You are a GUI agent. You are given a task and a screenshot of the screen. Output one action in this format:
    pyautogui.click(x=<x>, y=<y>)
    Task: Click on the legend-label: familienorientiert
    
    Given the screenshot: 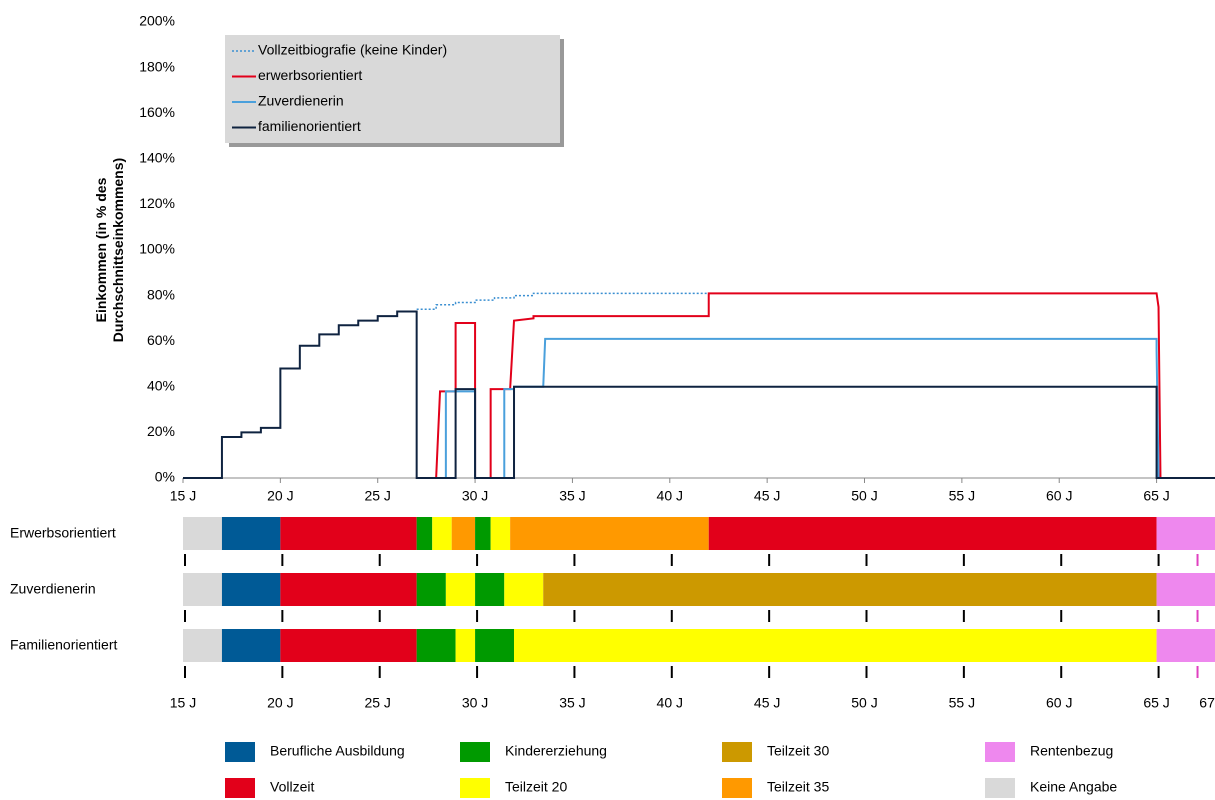 What is the action you would take?
    pyautogui.click(x=309, y=126)
    